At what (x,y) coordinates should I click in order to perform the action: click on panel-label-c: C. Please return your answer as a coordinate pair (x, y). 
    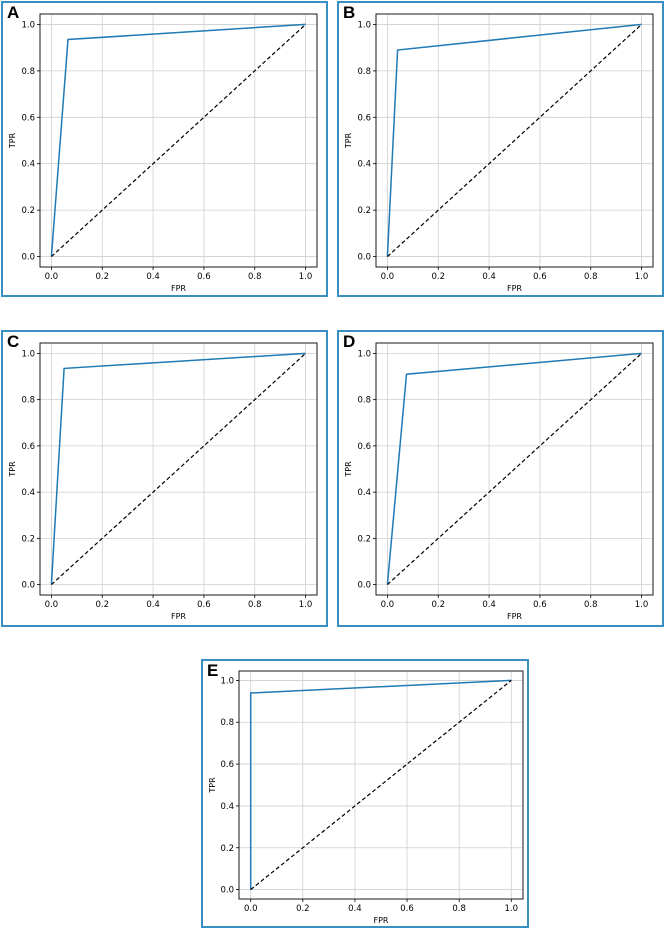
    Looking at the image, I should click on (13, 341).